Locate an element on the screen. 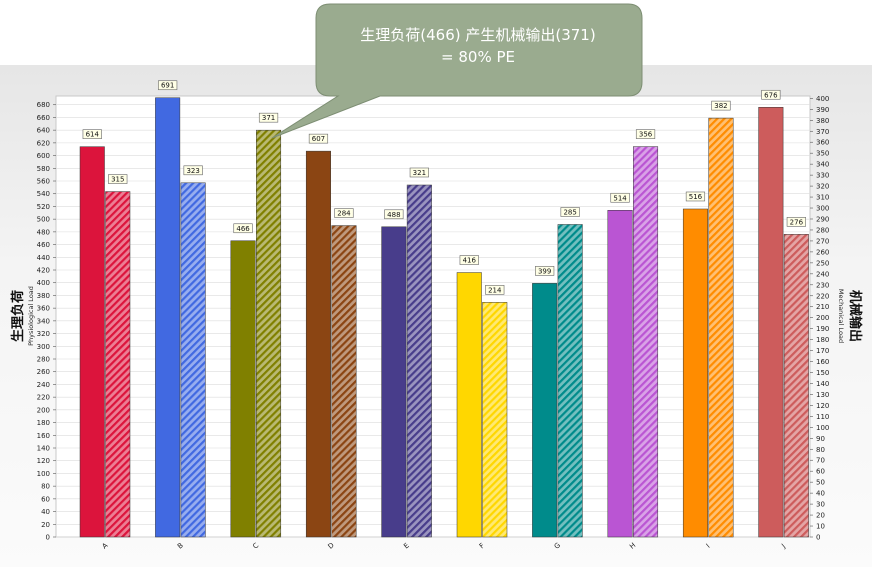 Image resolution: width=872 pixels, height=567 pixels. right-tick-label: 100 is located at coordinates (822, 428).